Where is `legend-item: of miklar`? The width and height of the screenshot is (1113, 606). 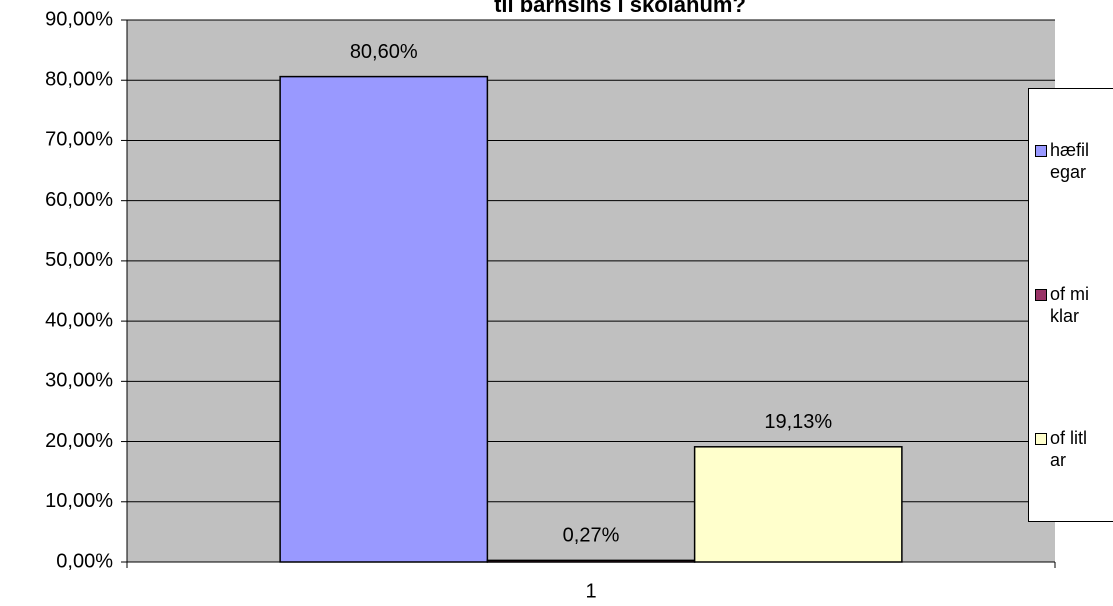
legend-item: of miklar is located at coordinates (1071, 305).